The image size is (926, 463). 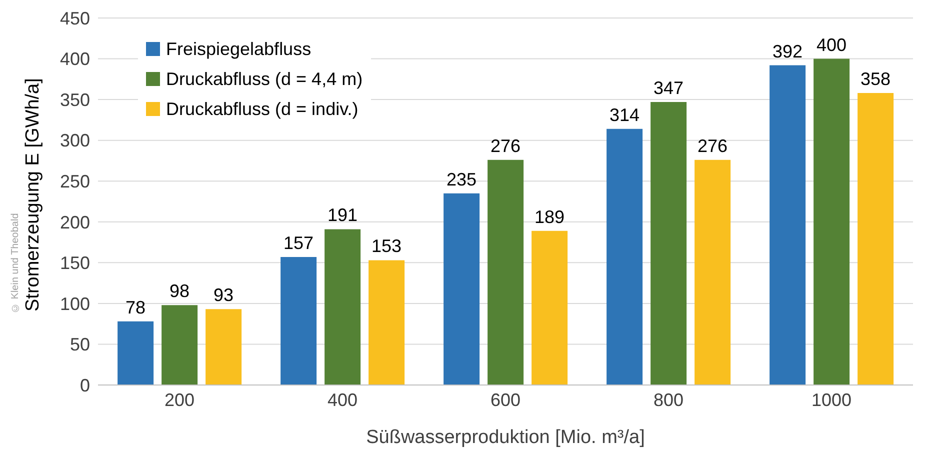 I want to click on x-tick-label: 200, so click(x=179, y=400).